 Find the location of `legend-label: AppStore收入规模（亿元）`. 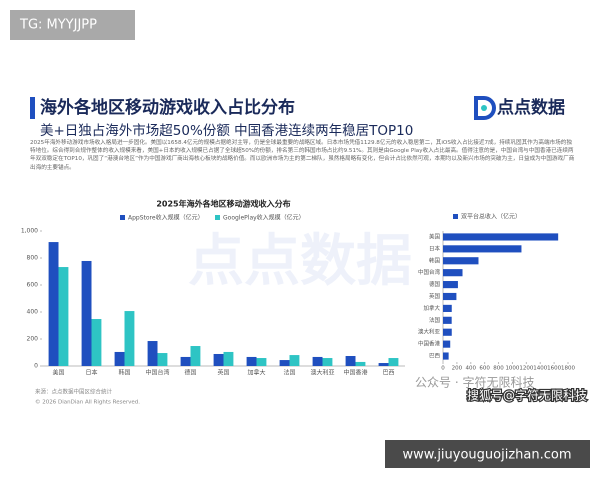

legend-label: AppStore收入规模（亿元） is located at coordinates (166, 218).